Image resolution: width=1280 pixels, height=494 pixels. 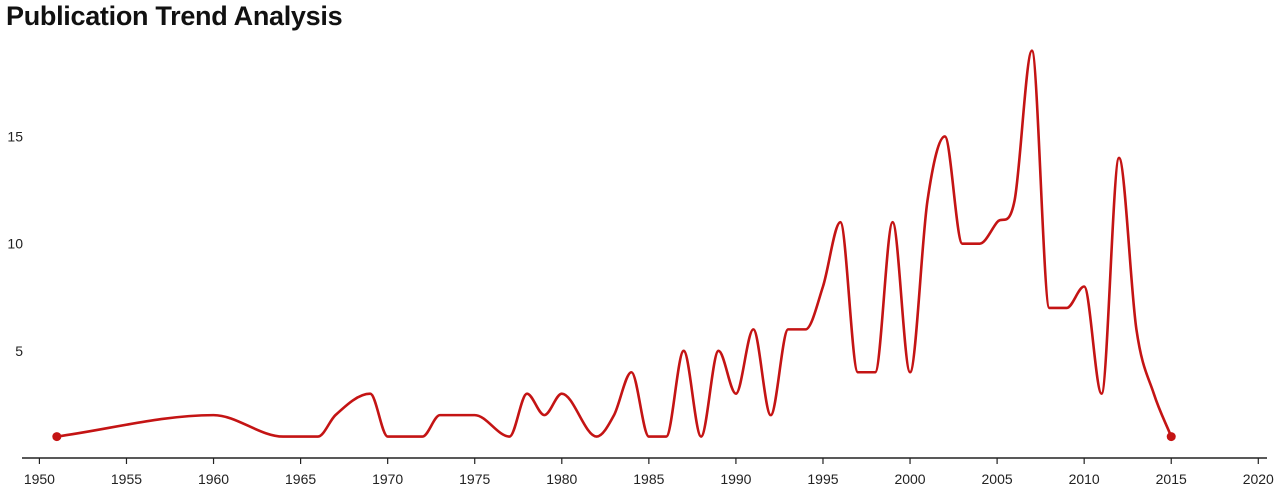 What do you see at coordinates (15, 136) in the screenshot?
I see `y-tick-label: 15` at bounding box center [15, 136].